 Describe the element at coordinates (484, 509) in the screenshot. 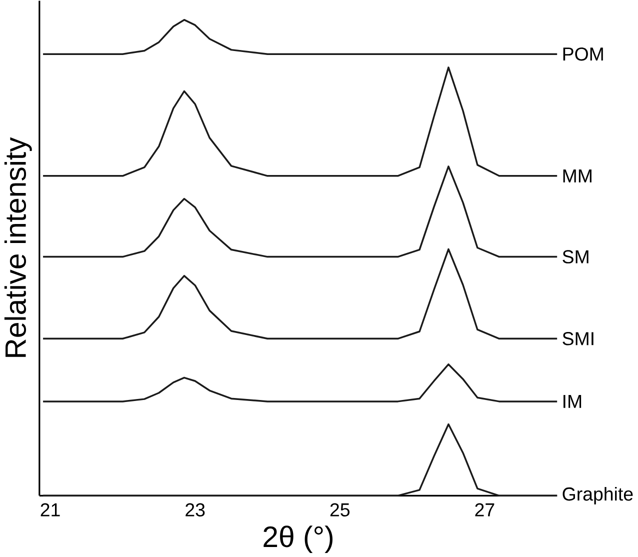

I see `x-tick-label: 27` at that location.